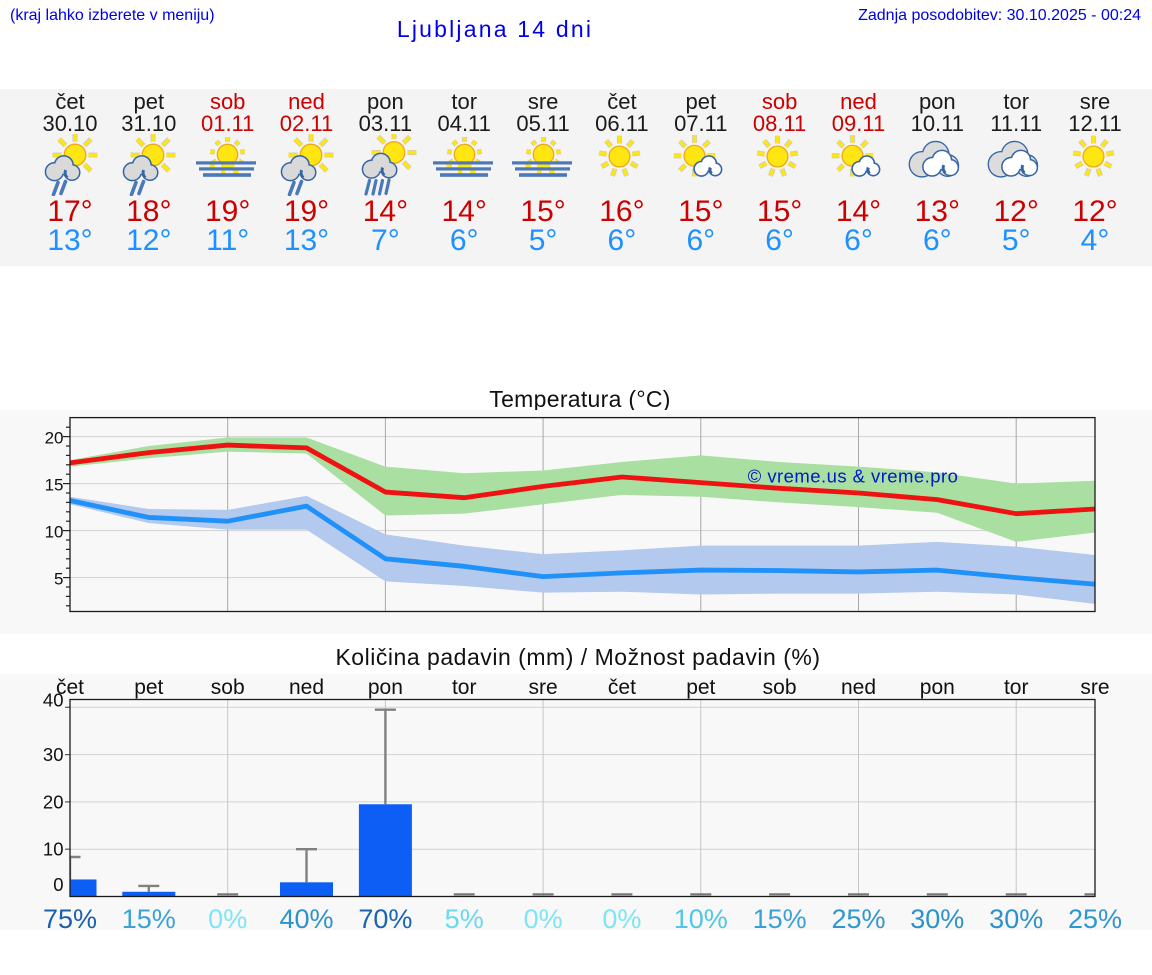  What do you see at coordinates (853, 476) in the screenshot?
I see `svg-text: © vreme.us & vreme.pro` at bounding box center [853, 476].